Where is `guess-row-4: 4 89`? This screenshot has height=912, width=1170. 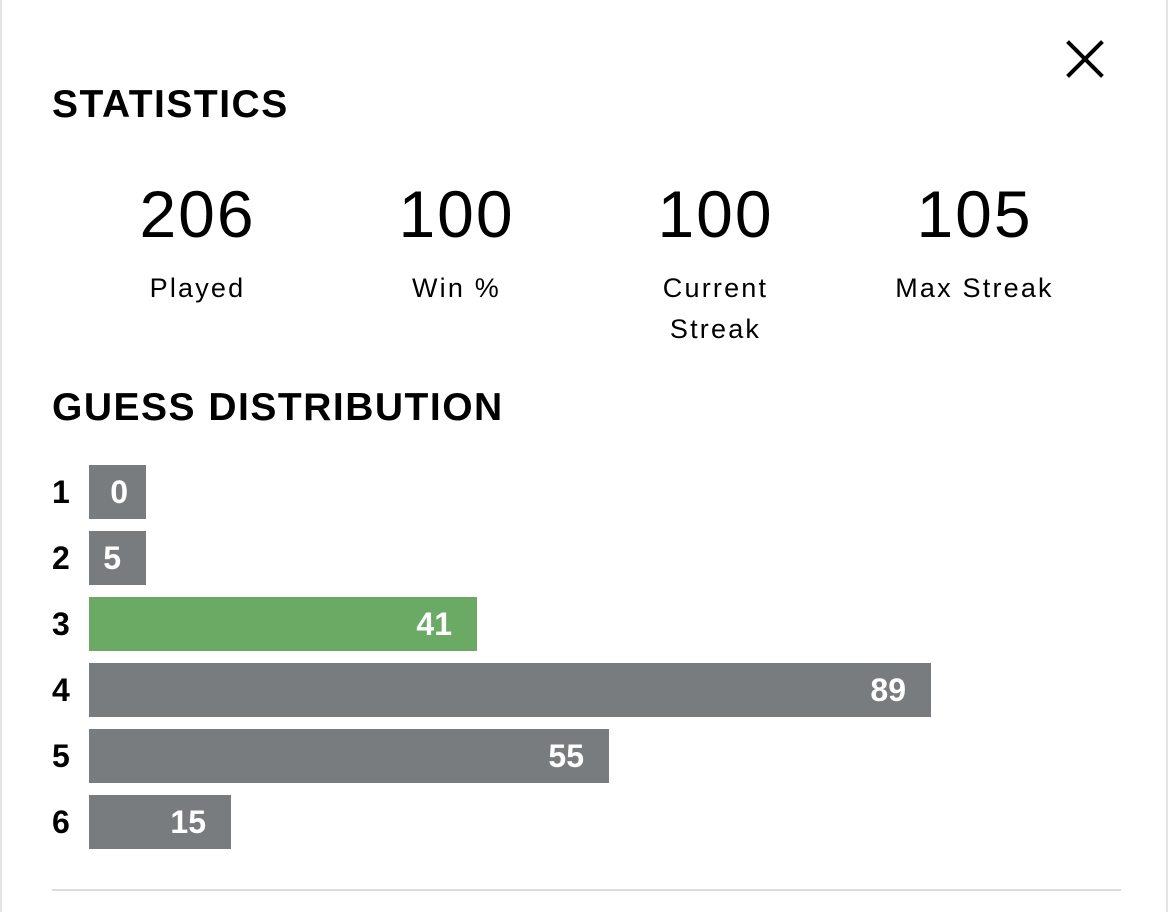
guess-row-4: 4 89 is located at coordinates (587, 690).